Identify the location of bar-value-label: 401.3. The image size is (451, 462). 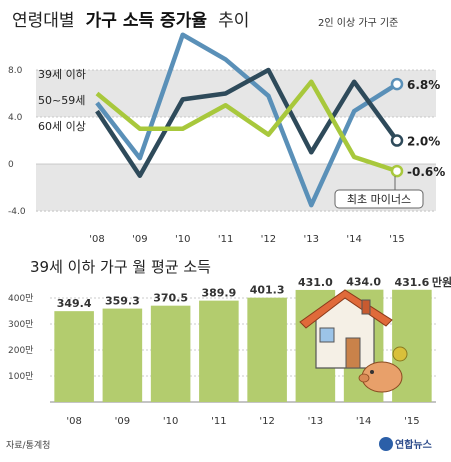
(267, 290).